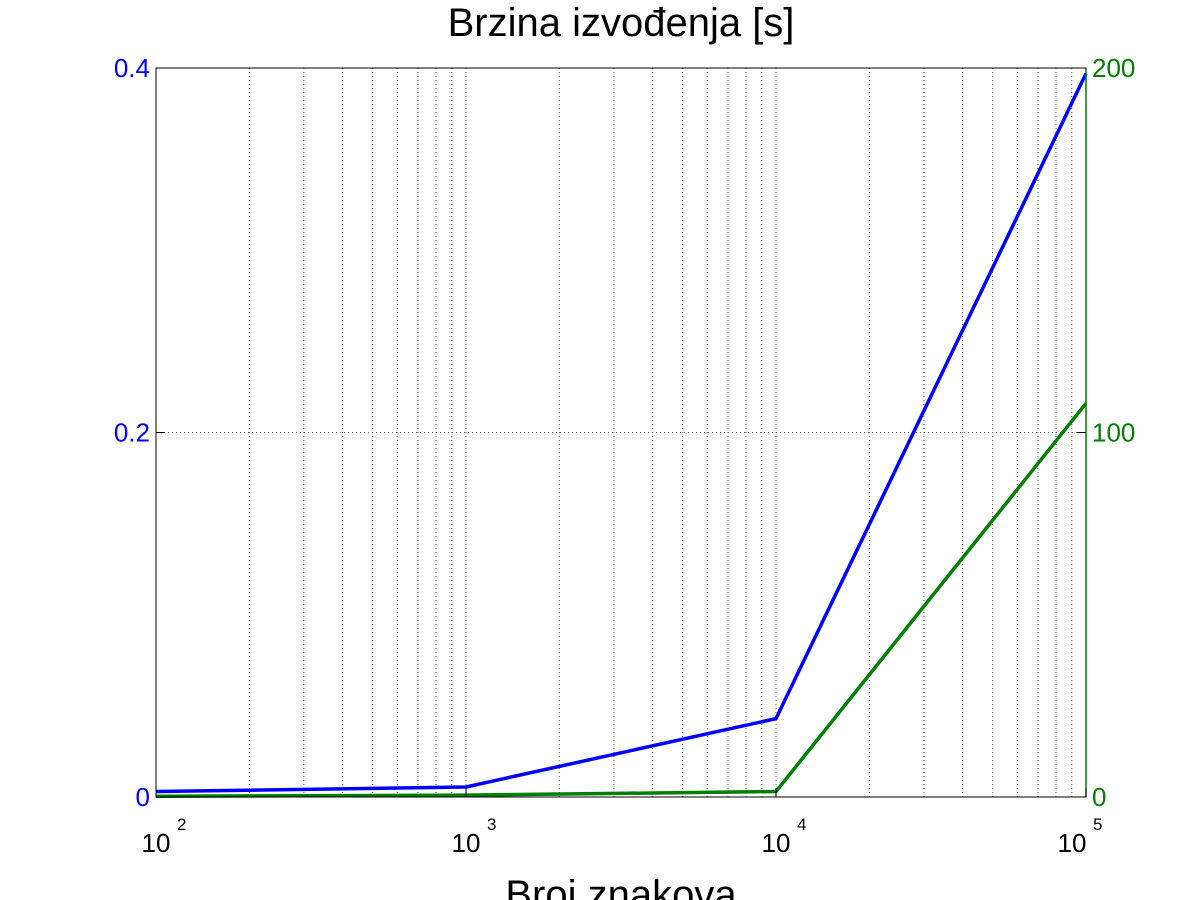 The height and width of the screenshot is (900, 1200). I want to click on left-tick-label: 0.2, so click(132, 433).